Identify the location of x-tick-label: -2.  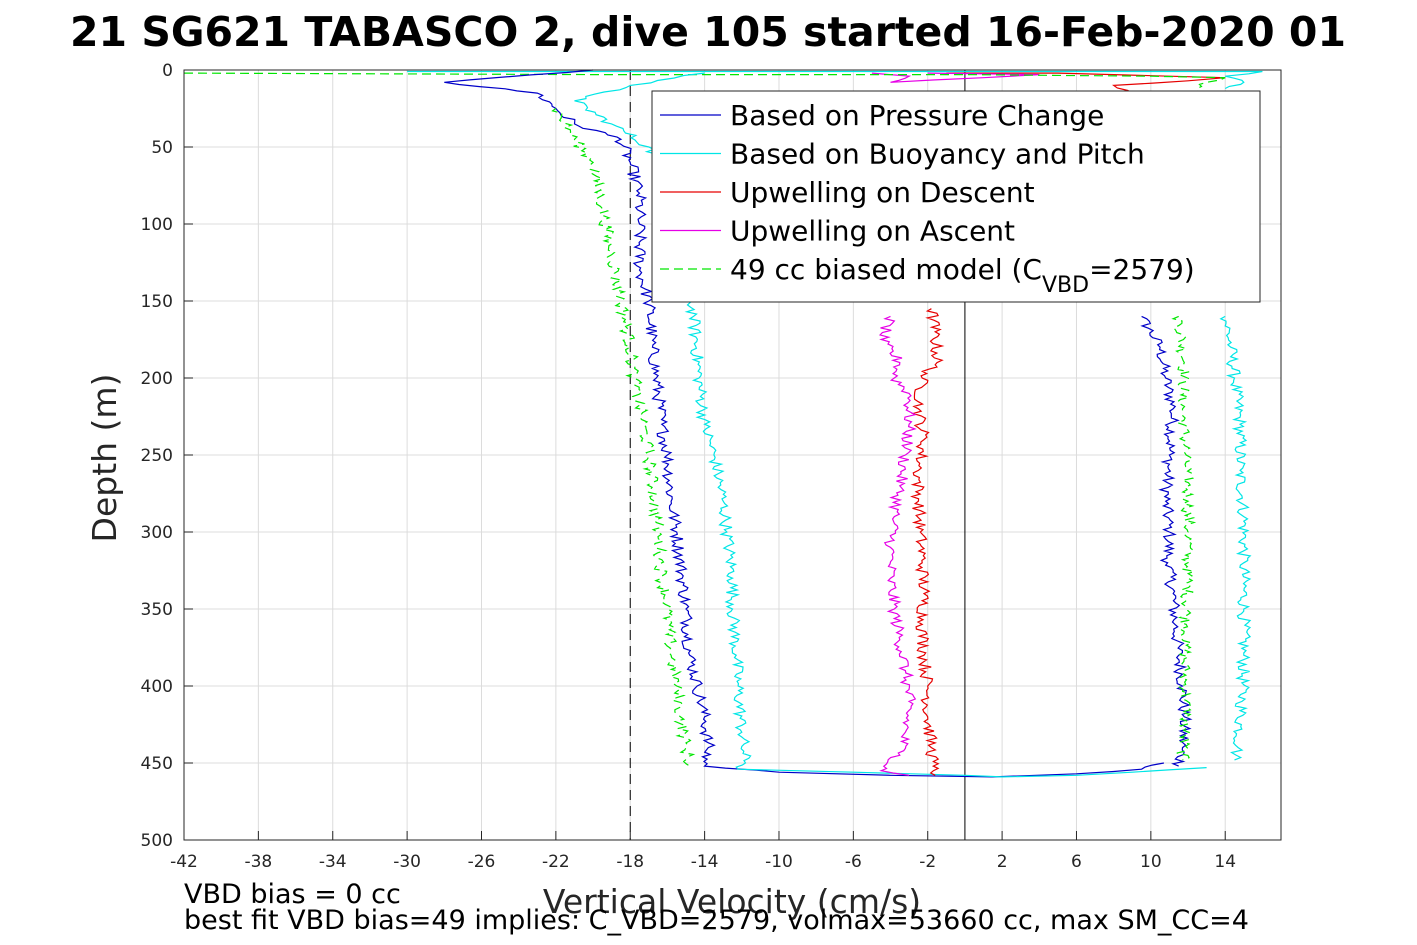
(927, 862).